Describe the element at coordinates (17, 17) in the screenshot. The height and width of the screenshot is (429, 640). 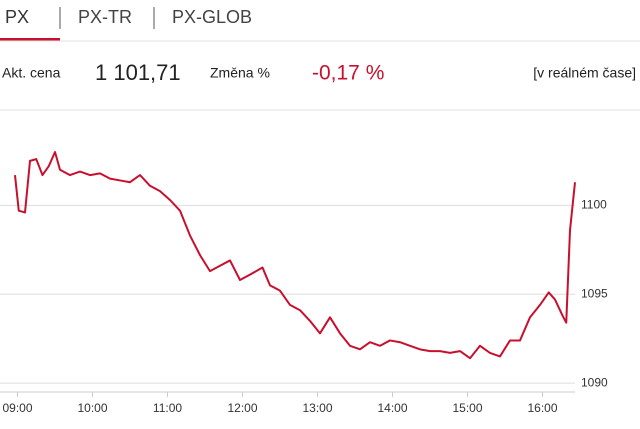
I see `tab-active: PX` at that location.